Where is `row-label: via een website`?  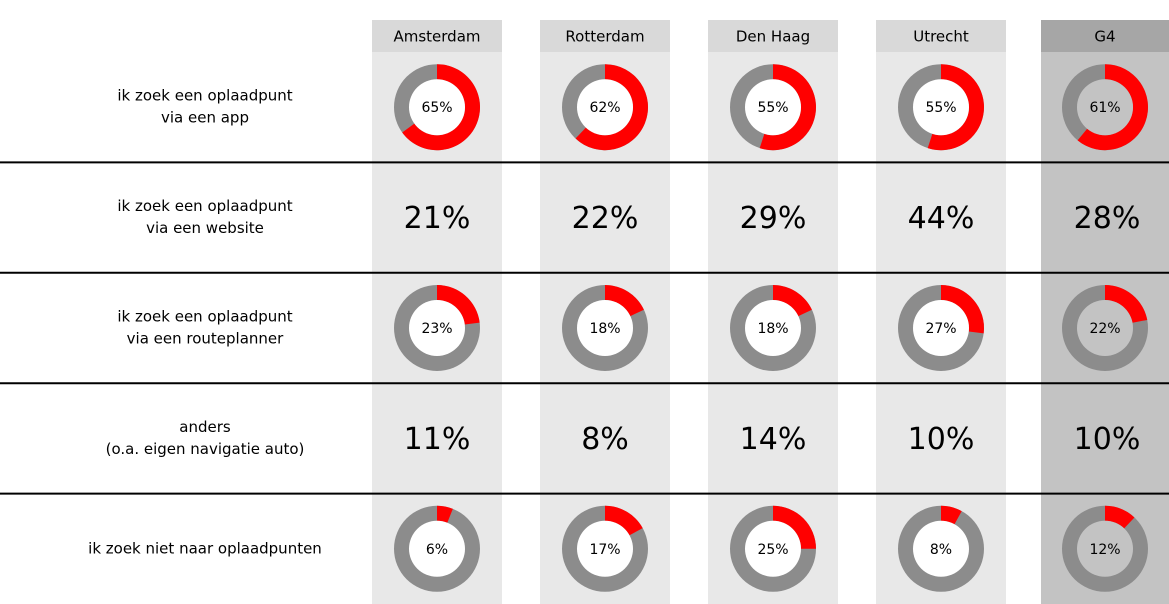
row-label: via een website is located at coordinates (205, 228).